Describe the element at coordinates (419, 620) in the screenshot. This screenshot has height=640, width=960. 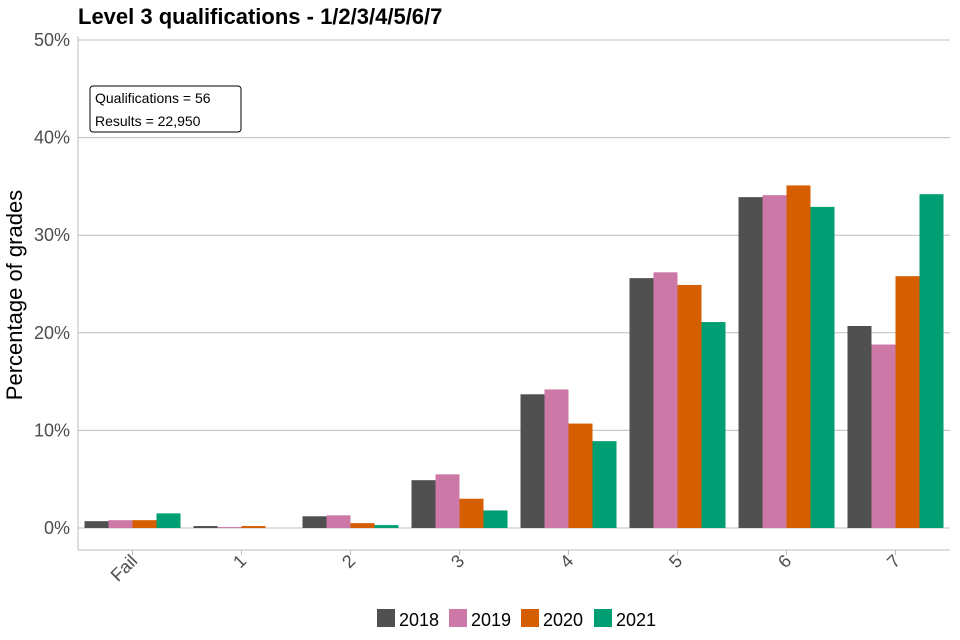
I see `legend-label-2018: 2018` at that location.